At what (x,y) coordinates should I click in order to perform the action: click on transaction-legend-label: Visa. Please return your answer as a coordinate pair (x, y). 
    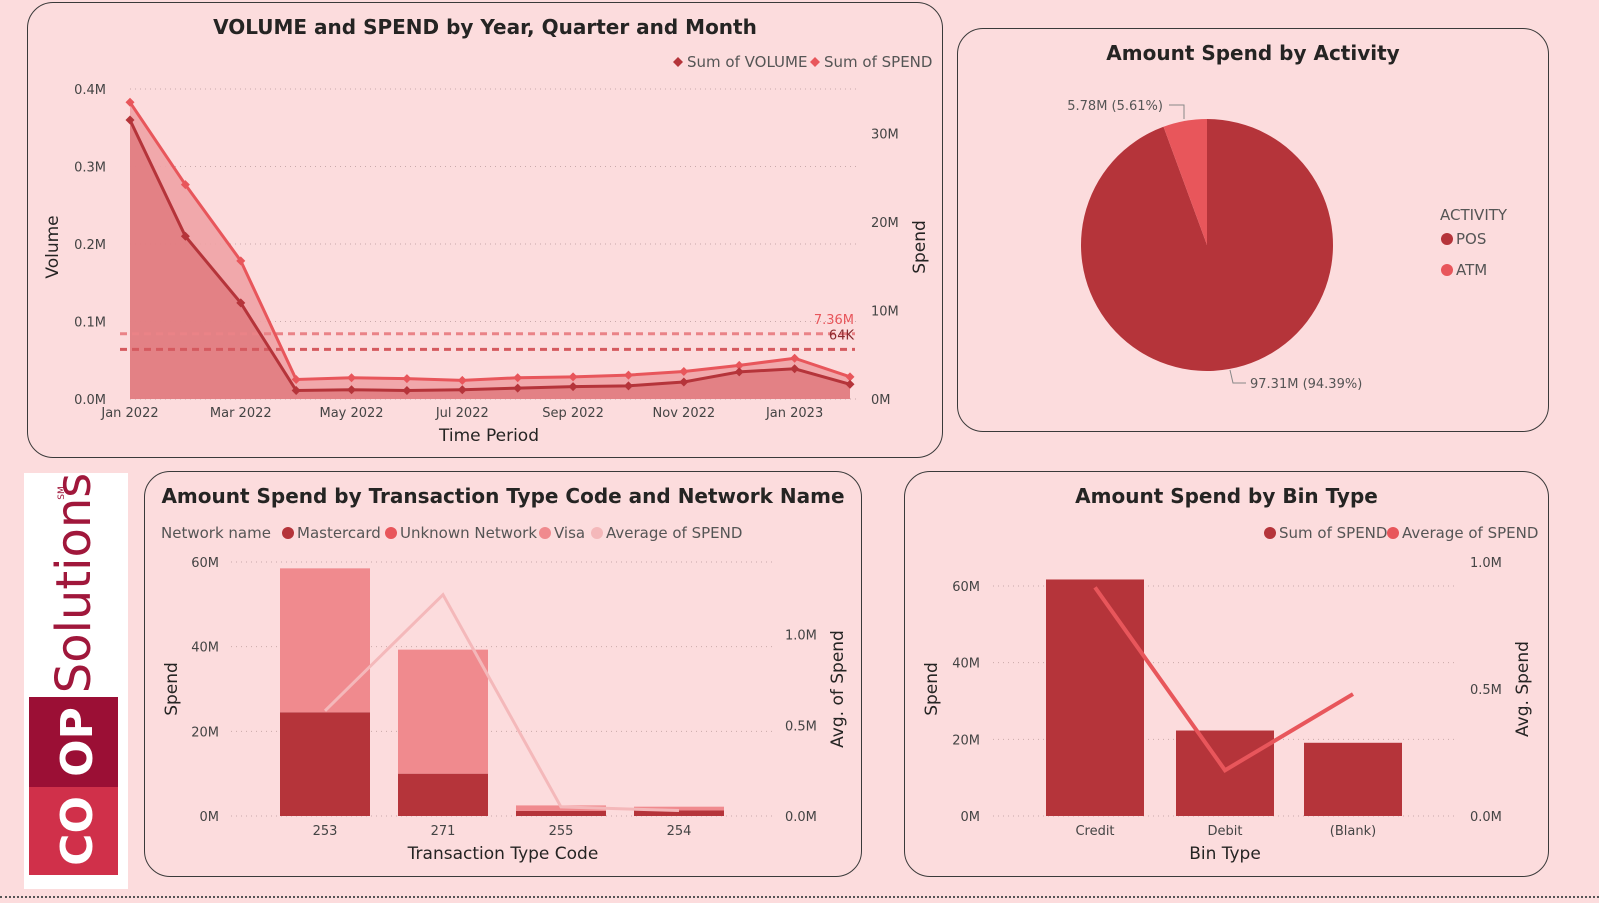
    Looking at the image, I should click on (569, 533).